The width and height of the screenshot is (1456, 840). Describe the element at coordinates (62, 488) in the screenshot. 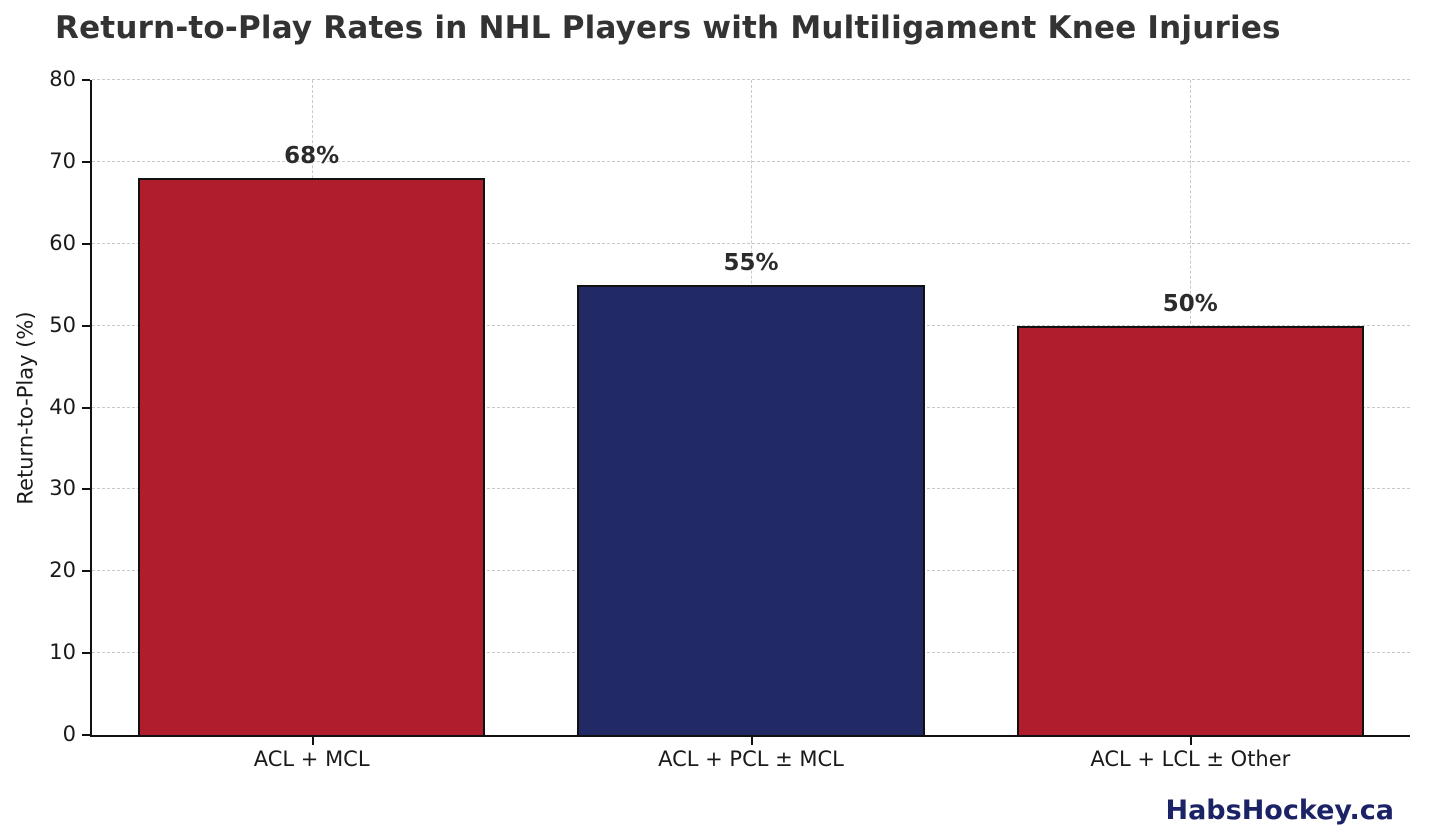

I see `y-tick-label: 30` at that location.